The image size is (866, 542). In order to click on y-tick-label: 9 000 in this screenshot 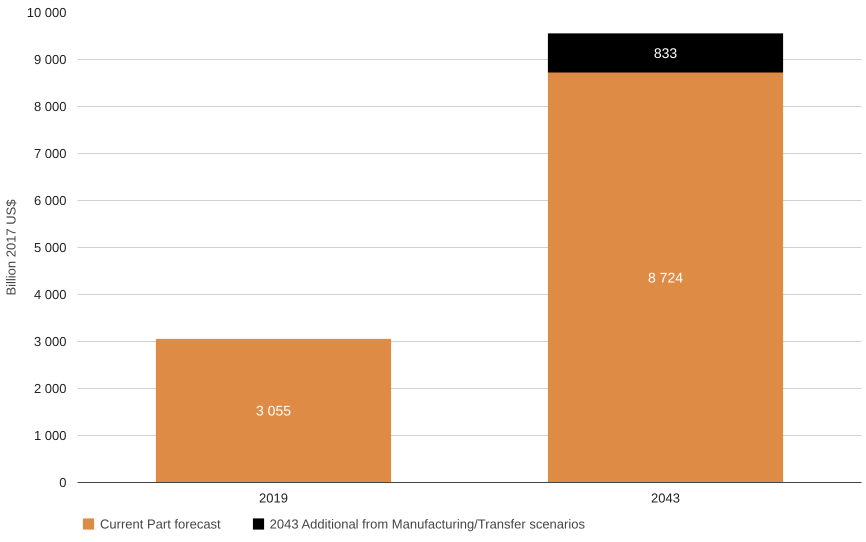, I will do `click(50, 59)`.